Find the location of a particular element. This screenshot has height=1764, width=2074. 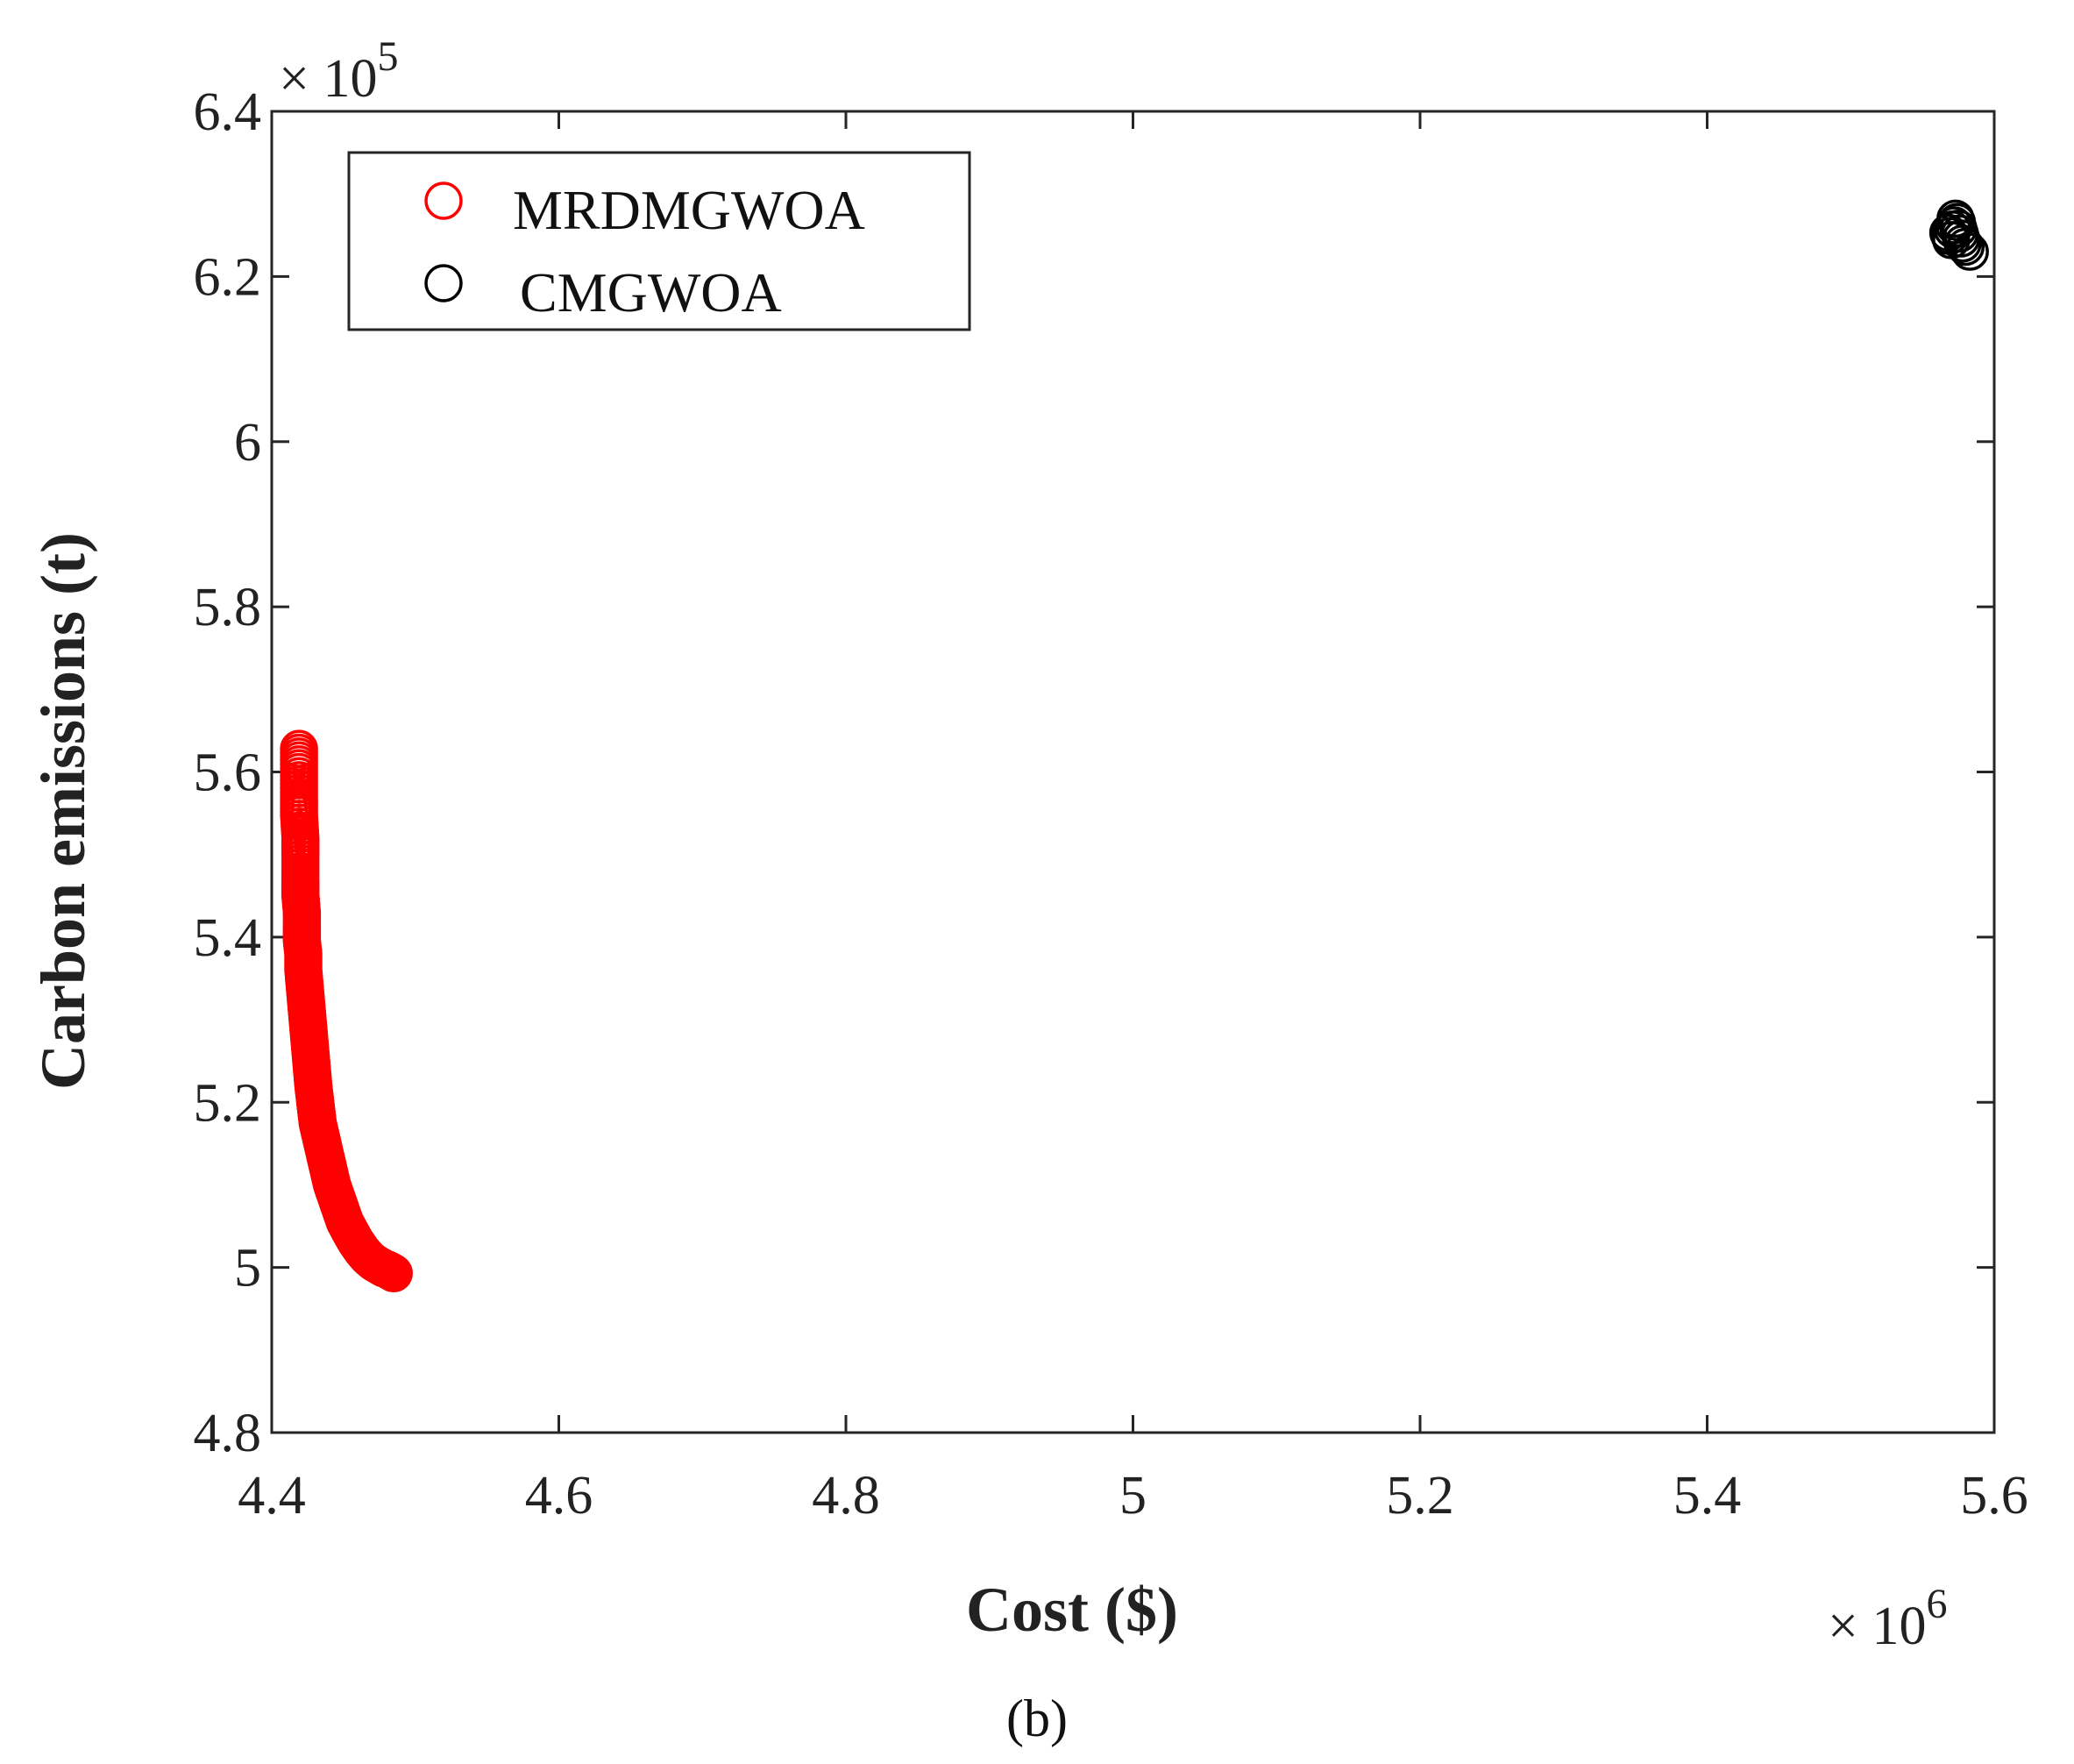

y-multiplier: × 10⁵ is located at coordinates (338, 71).